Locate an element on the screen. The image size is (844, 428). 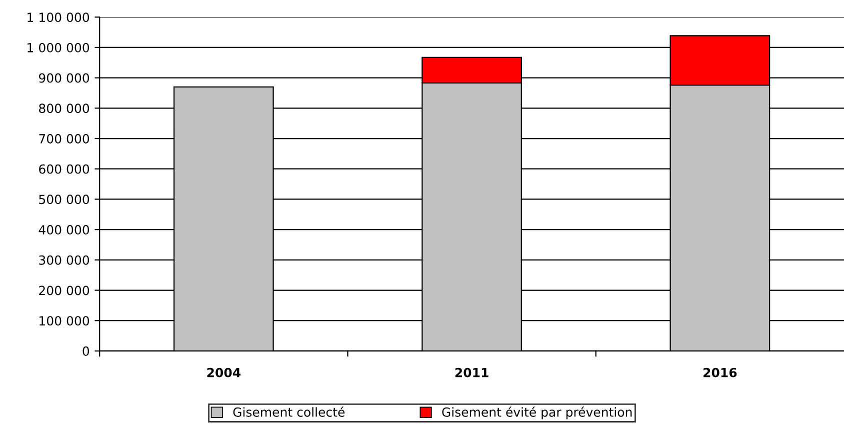
y-tick-label: 600 000 is located at coordinates (64, 169).